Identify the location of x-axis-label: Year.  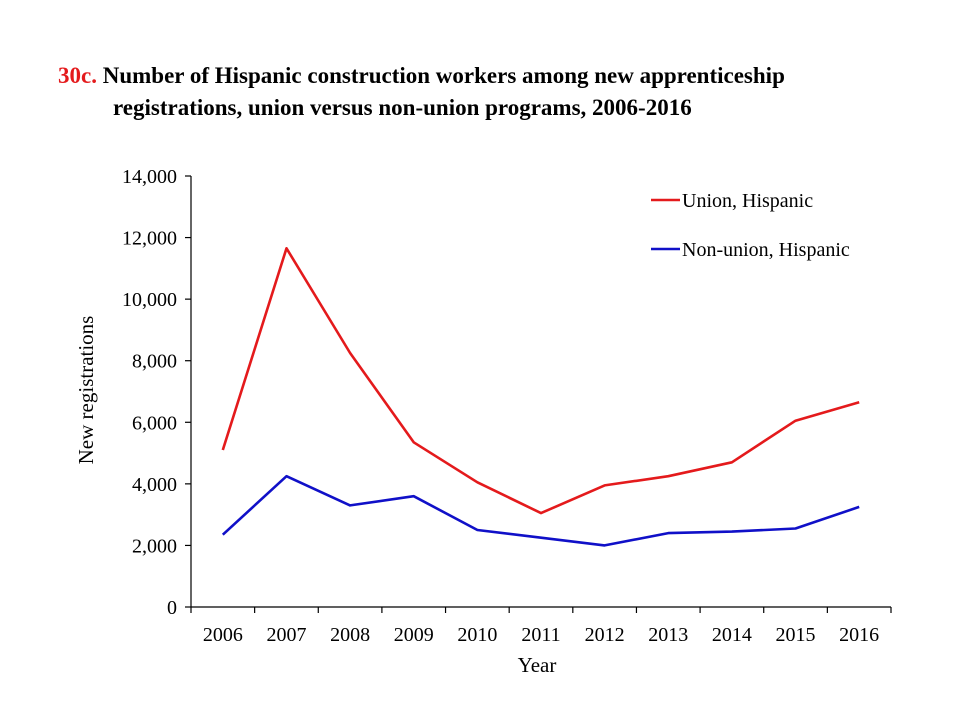
(537, 665).